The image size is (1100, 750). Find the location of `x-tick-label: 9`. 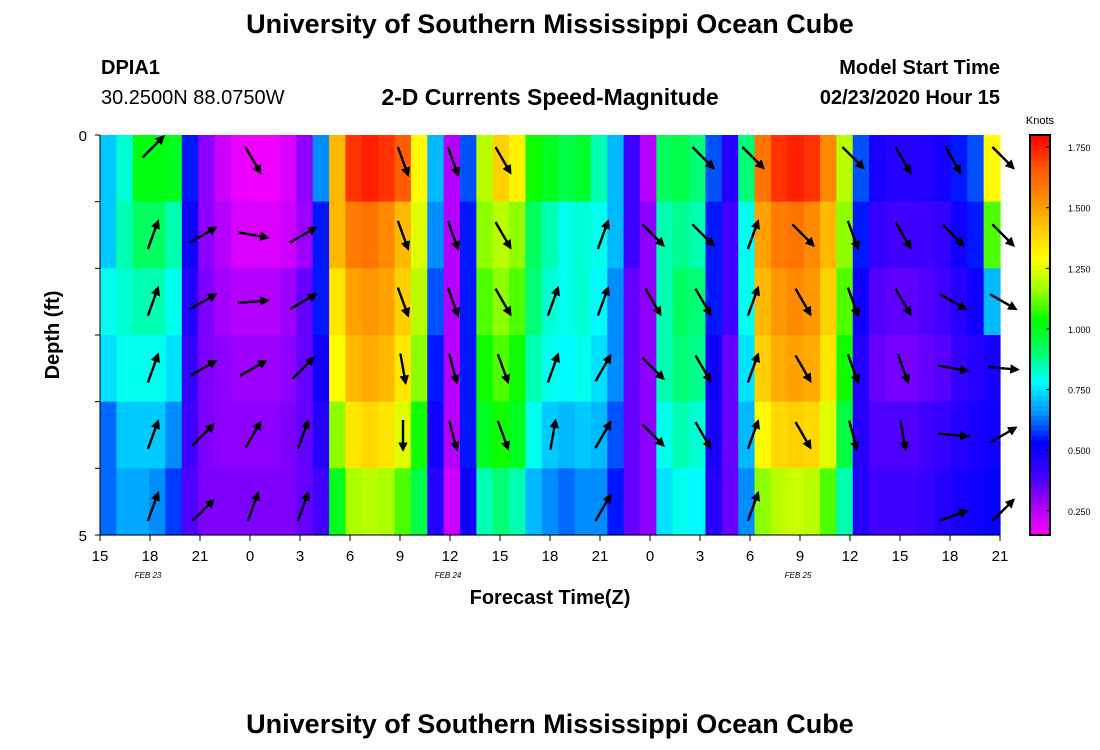

x-tick-label: 9 is located at coordinates (800, 556).